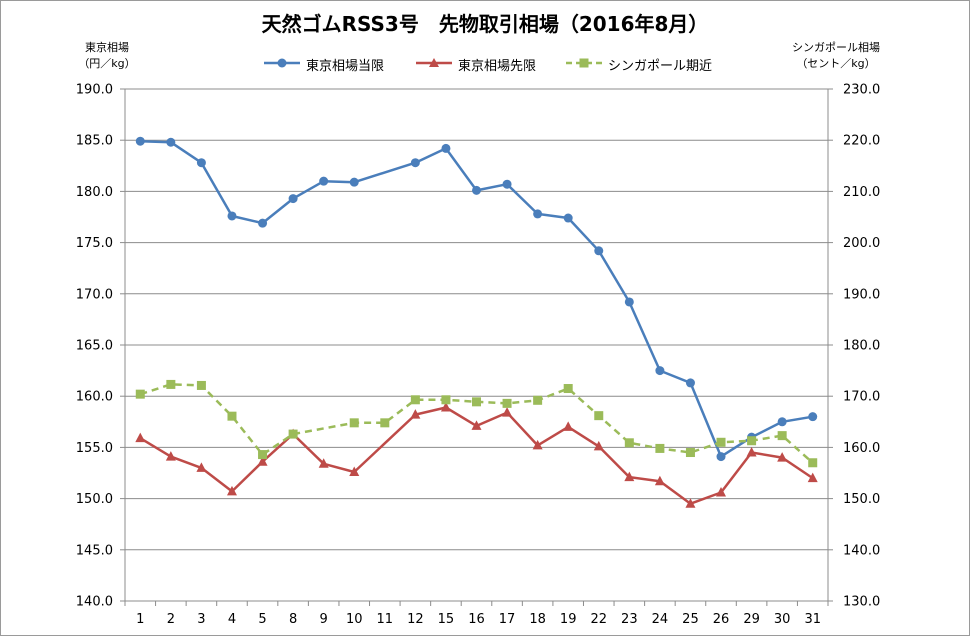  What do you see at coordinates (861, 243) in the screenshot?
I see `right-y-tick-label: 200.0` at bounding box center [861, 243].